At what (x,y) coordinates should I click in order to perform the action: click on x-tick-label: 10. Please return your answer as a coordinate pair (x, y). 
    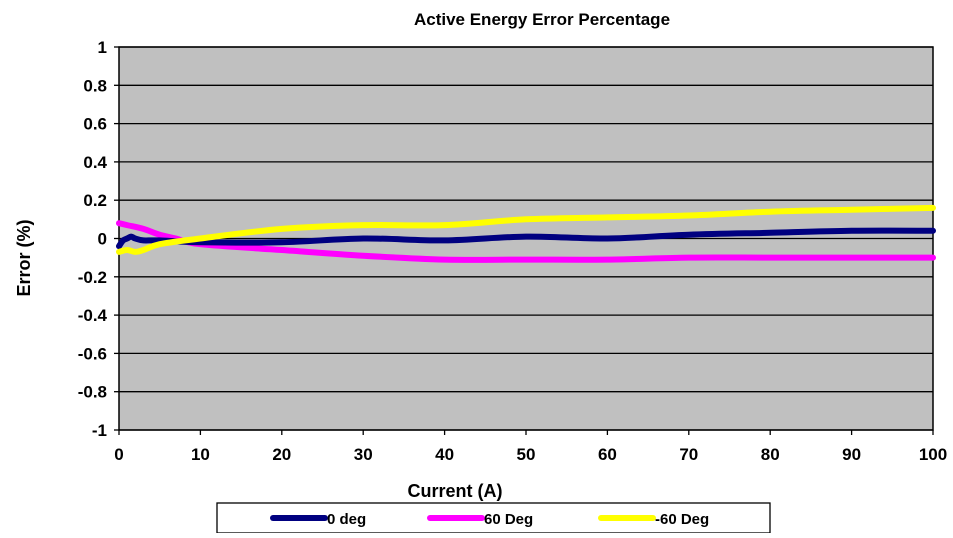
    Looking at the image, I should click on (200, 454).